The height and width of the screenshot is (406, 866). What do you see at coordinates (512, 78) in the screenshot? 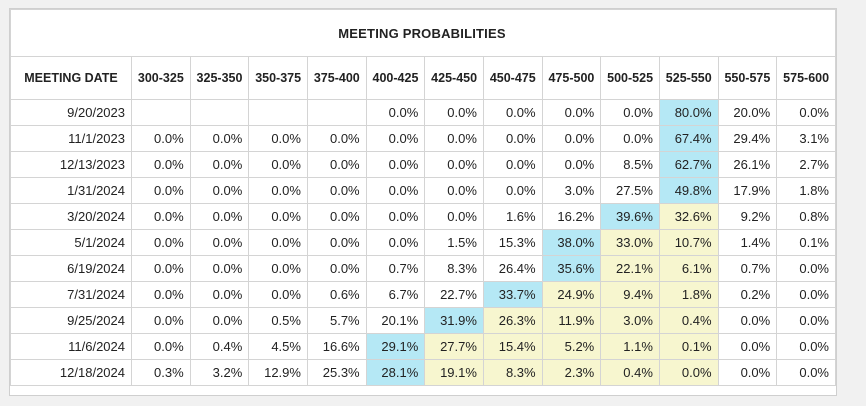
I see `column-header-rate-range: 450-475` at bounding box center [512, 78].